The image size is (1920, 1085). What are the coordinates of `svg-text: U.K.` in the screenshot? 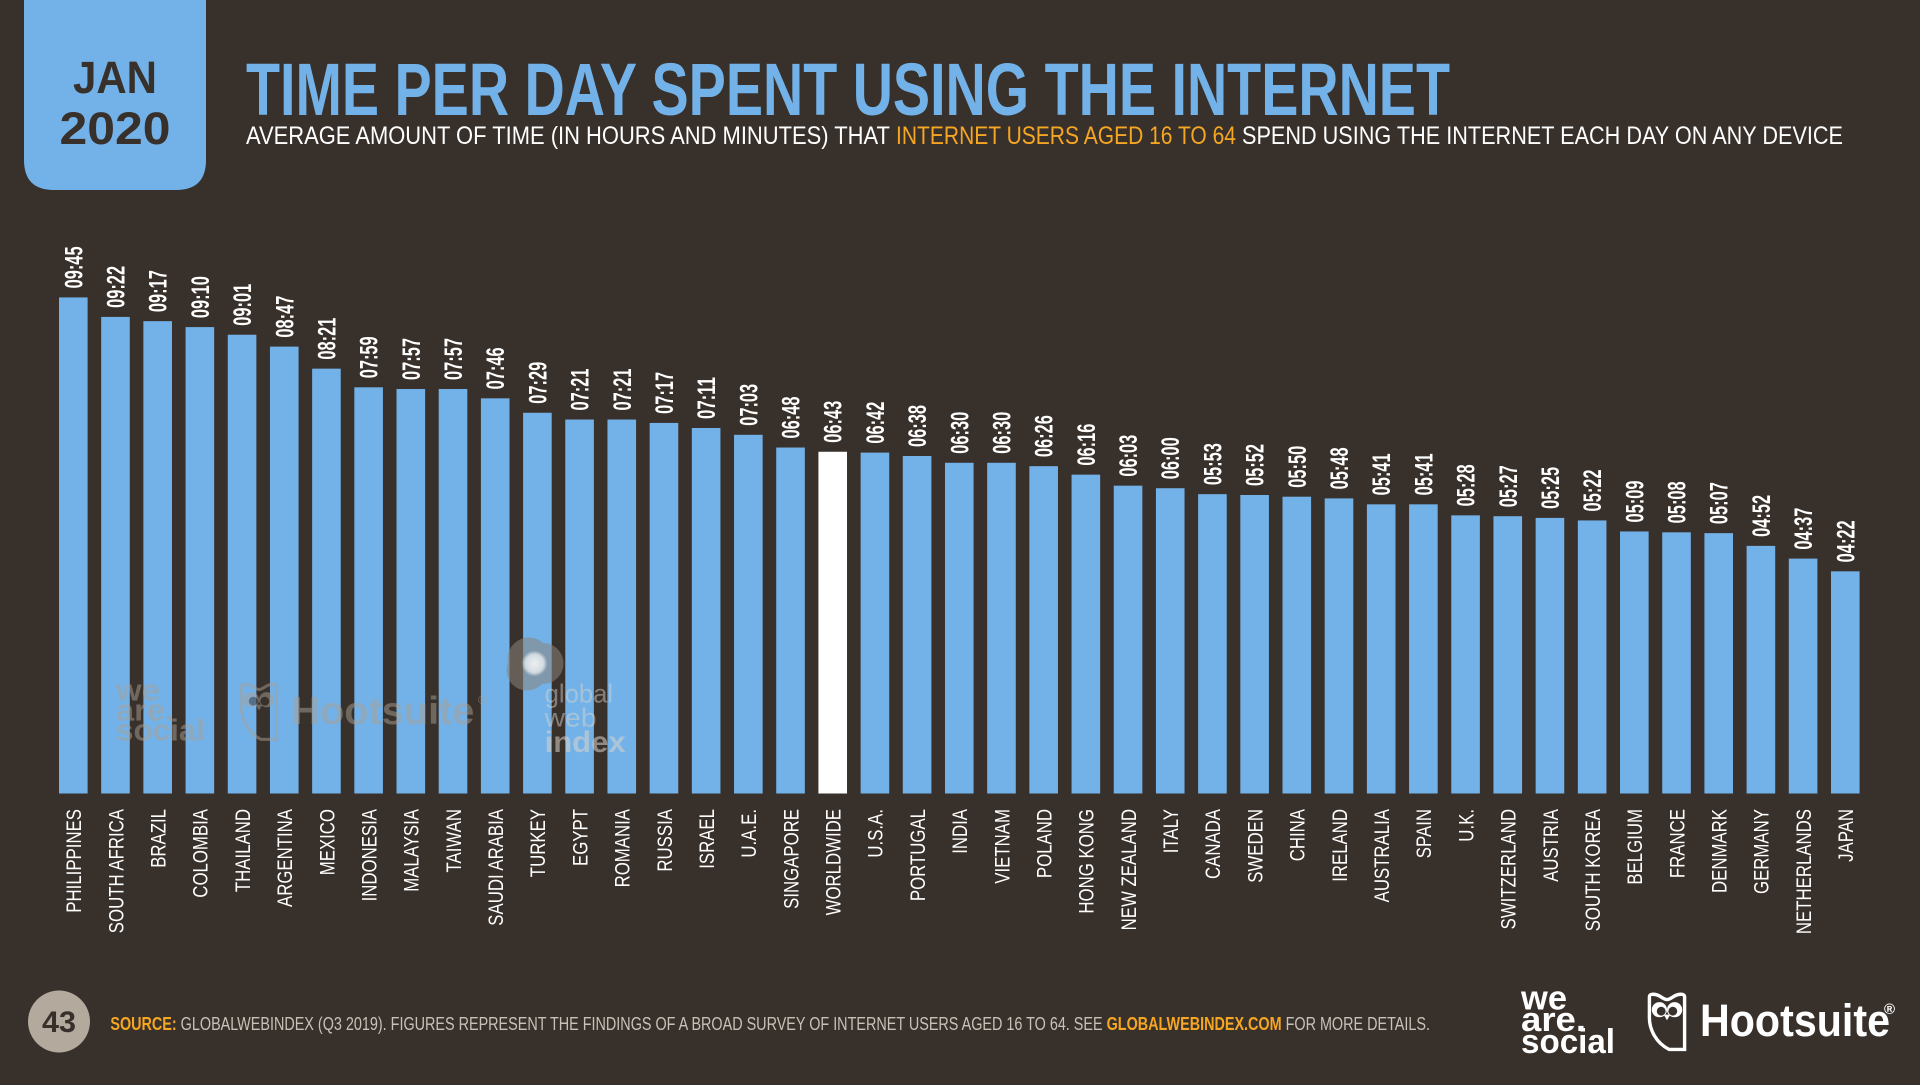 It's located at (1466, 825).